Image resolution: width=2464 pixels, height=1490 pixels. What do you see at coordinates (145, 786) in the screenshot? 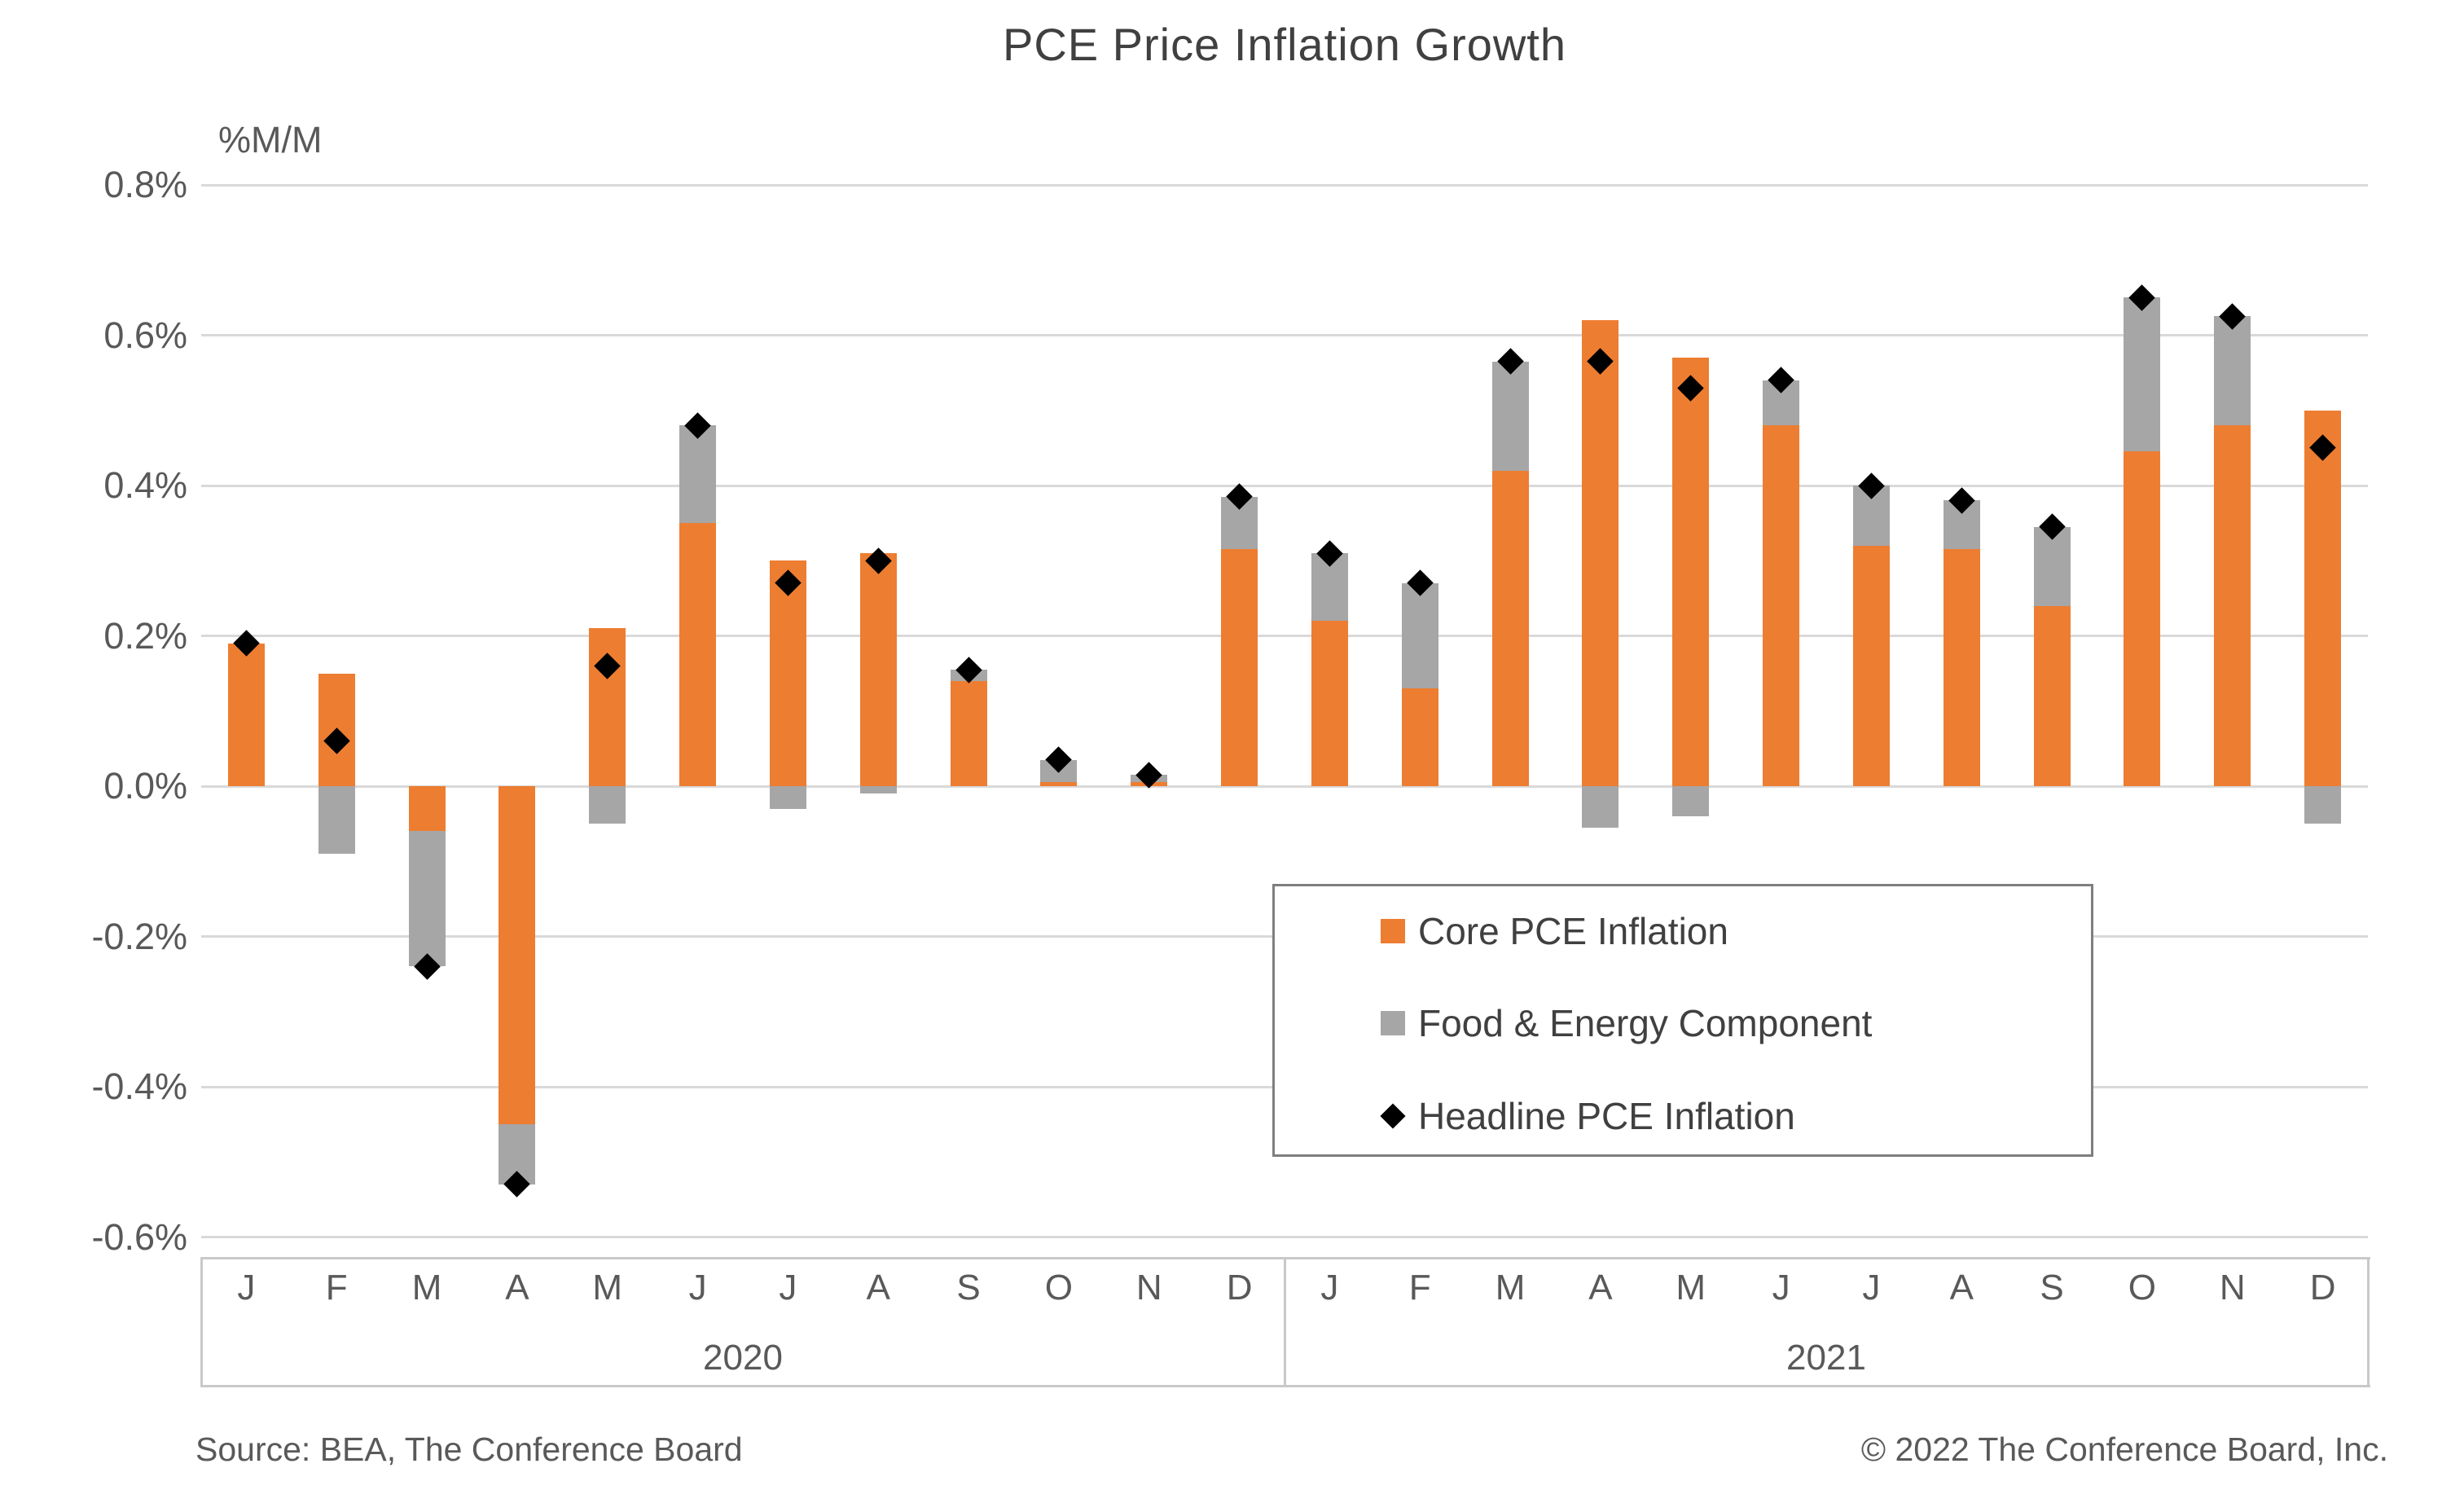
I see `y-tick-label: 0.0%` at bounding box center [145, 786].